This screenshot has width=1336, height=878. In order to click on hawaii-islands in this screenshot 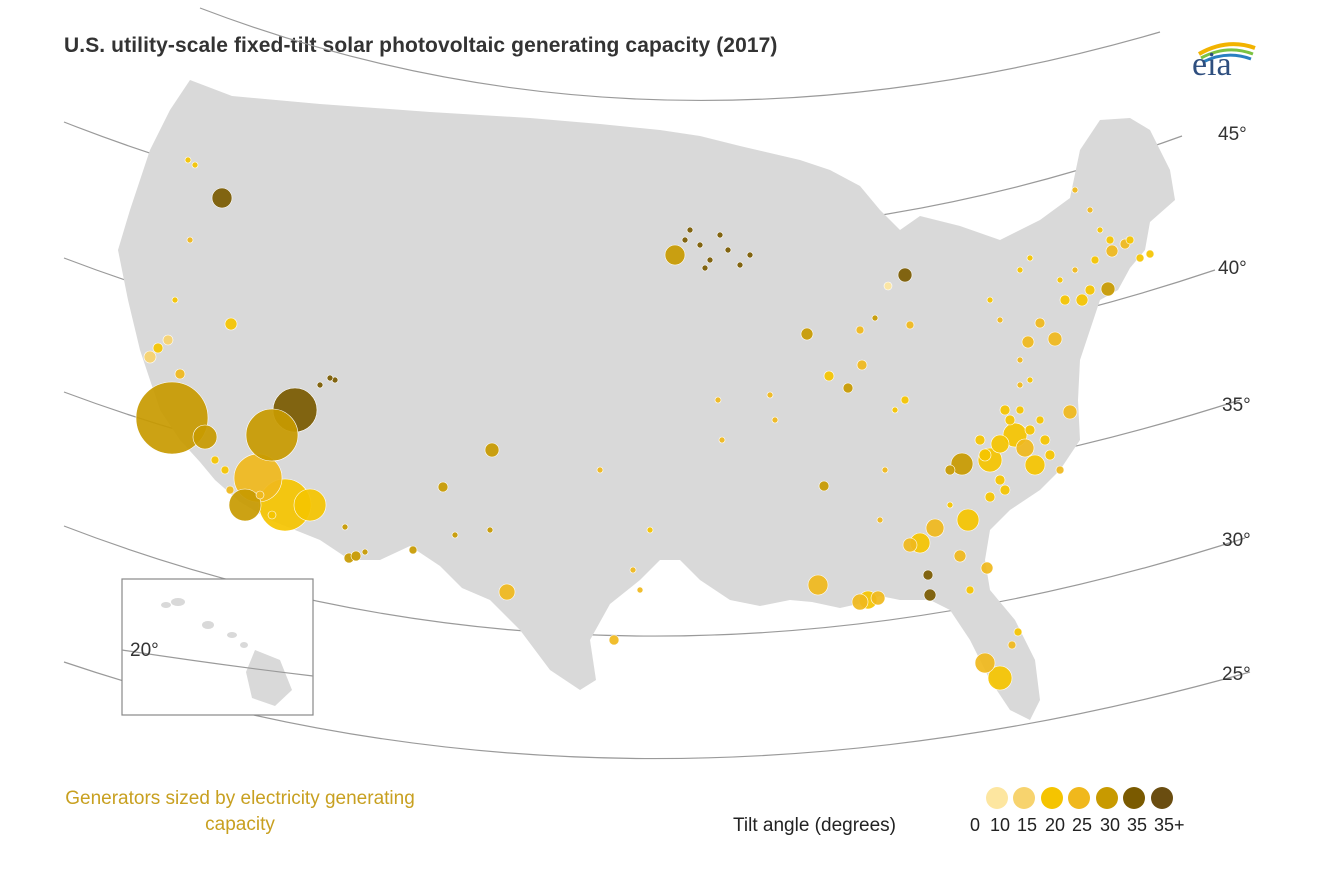, I will do `click(226, 652)`.